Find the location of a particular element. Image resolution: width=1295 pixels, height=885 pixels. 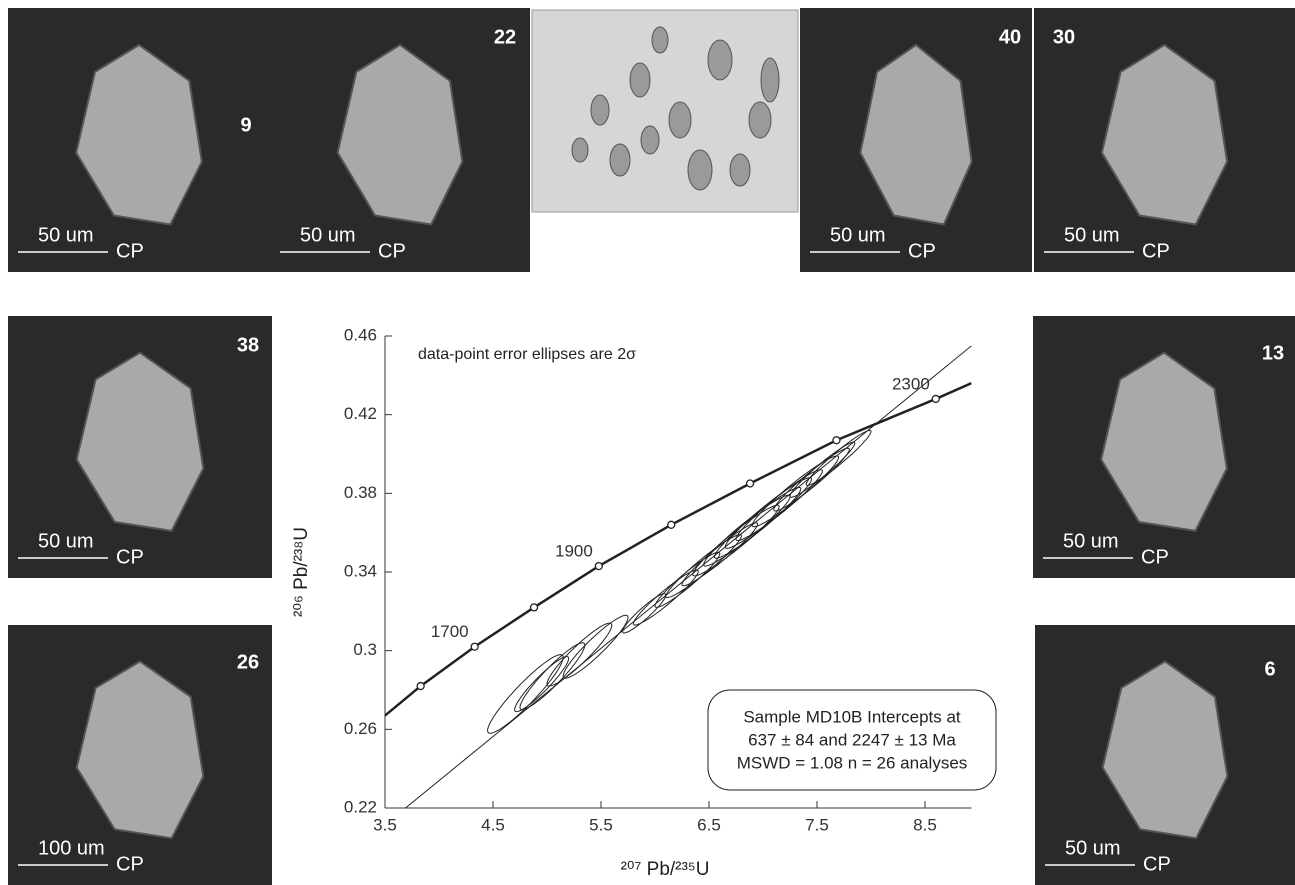

age-label: 1700 is located at coordinates (450, 631).